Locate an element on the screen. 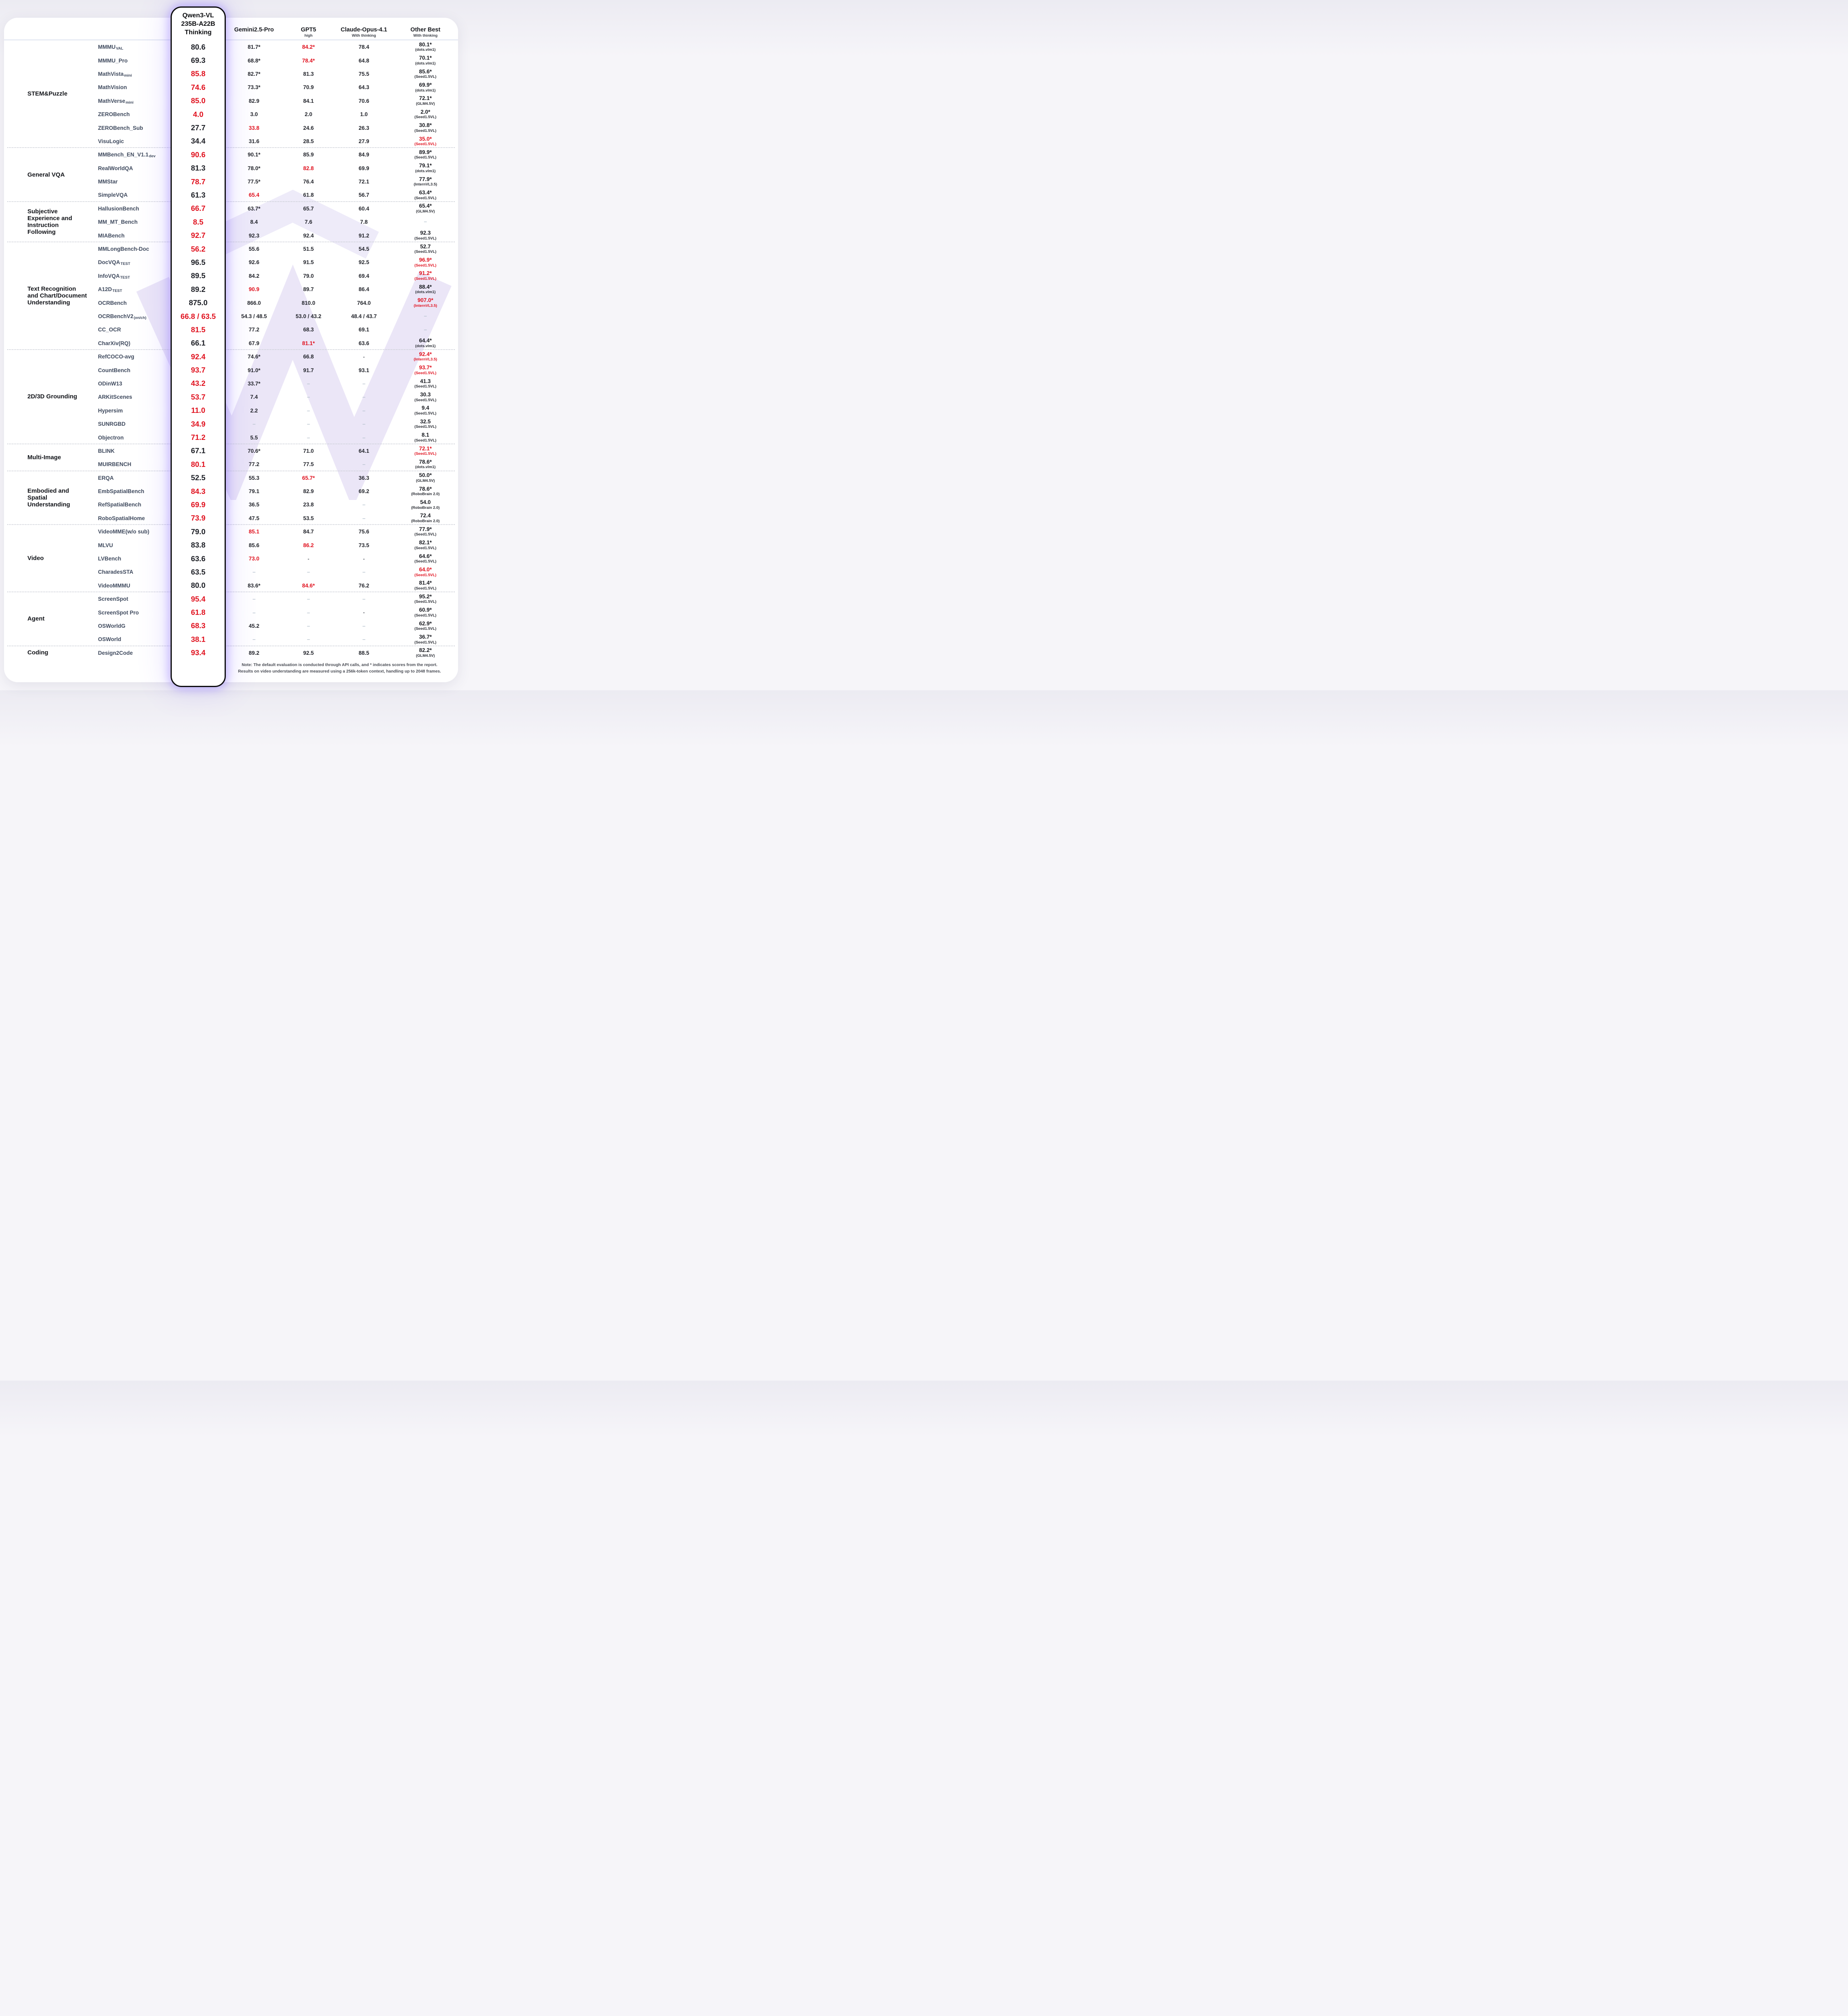  other-best-model: (InternVL3.5) is located at coordinates (426, 184).